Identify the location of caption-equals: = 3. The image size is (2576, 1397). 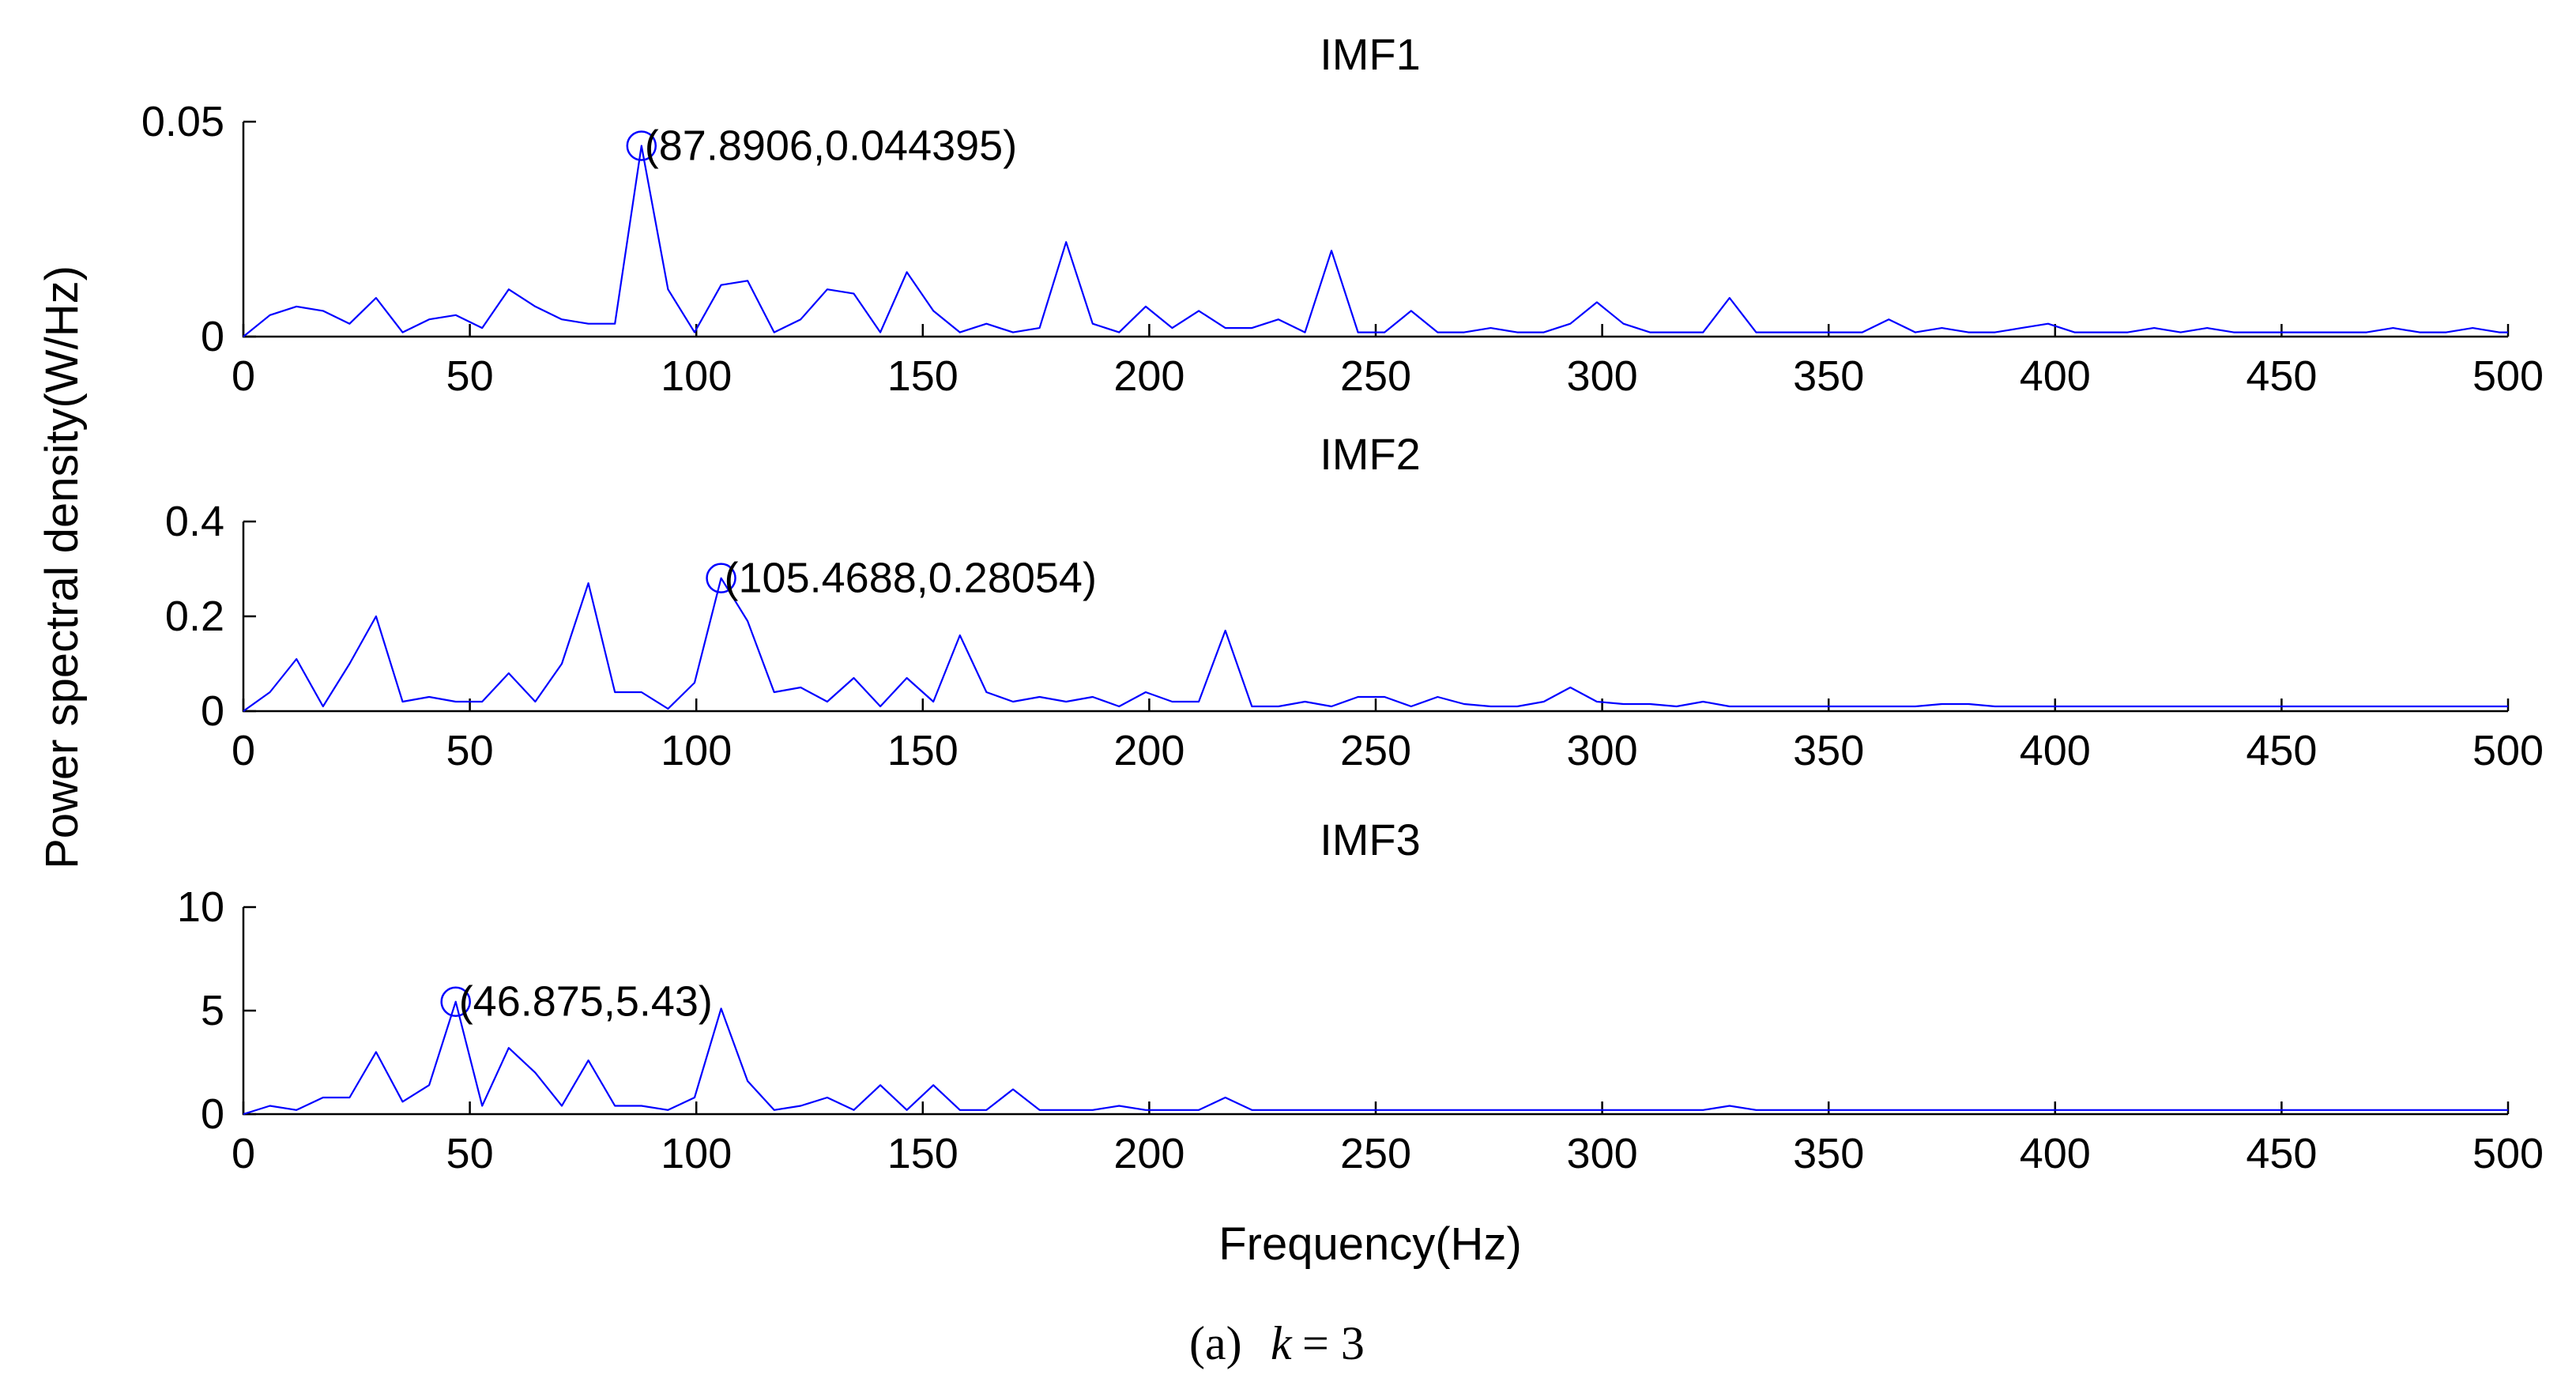
(1333, 1343).